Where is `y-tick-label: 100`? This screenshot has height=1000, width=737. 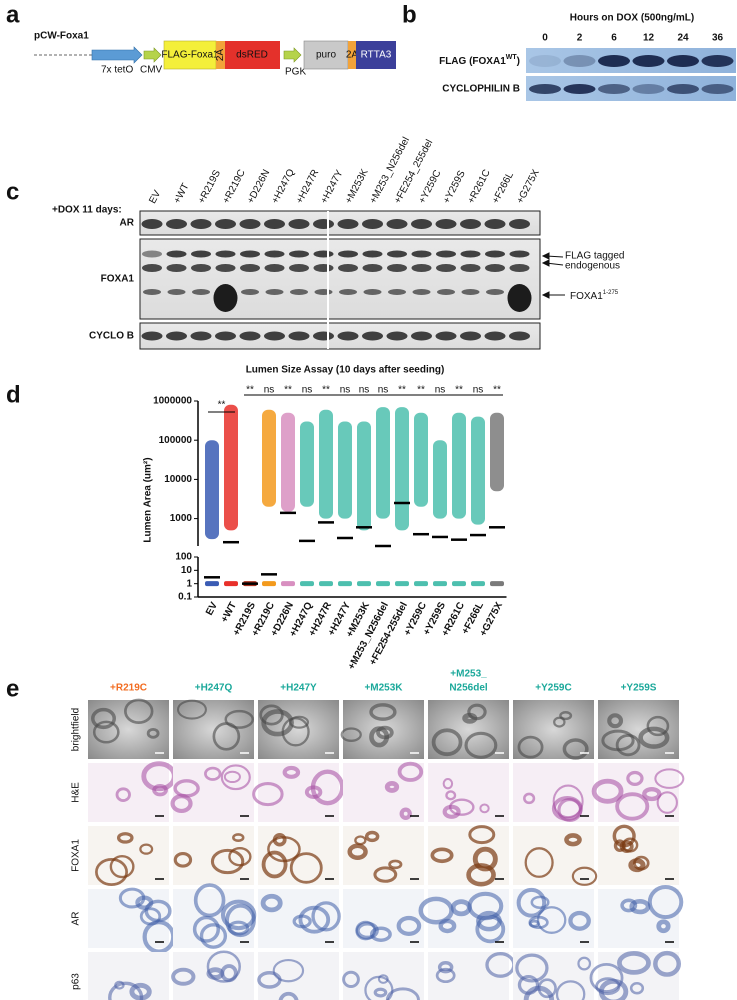 y-tick-label: 100 is located at coordinates (183, 557).